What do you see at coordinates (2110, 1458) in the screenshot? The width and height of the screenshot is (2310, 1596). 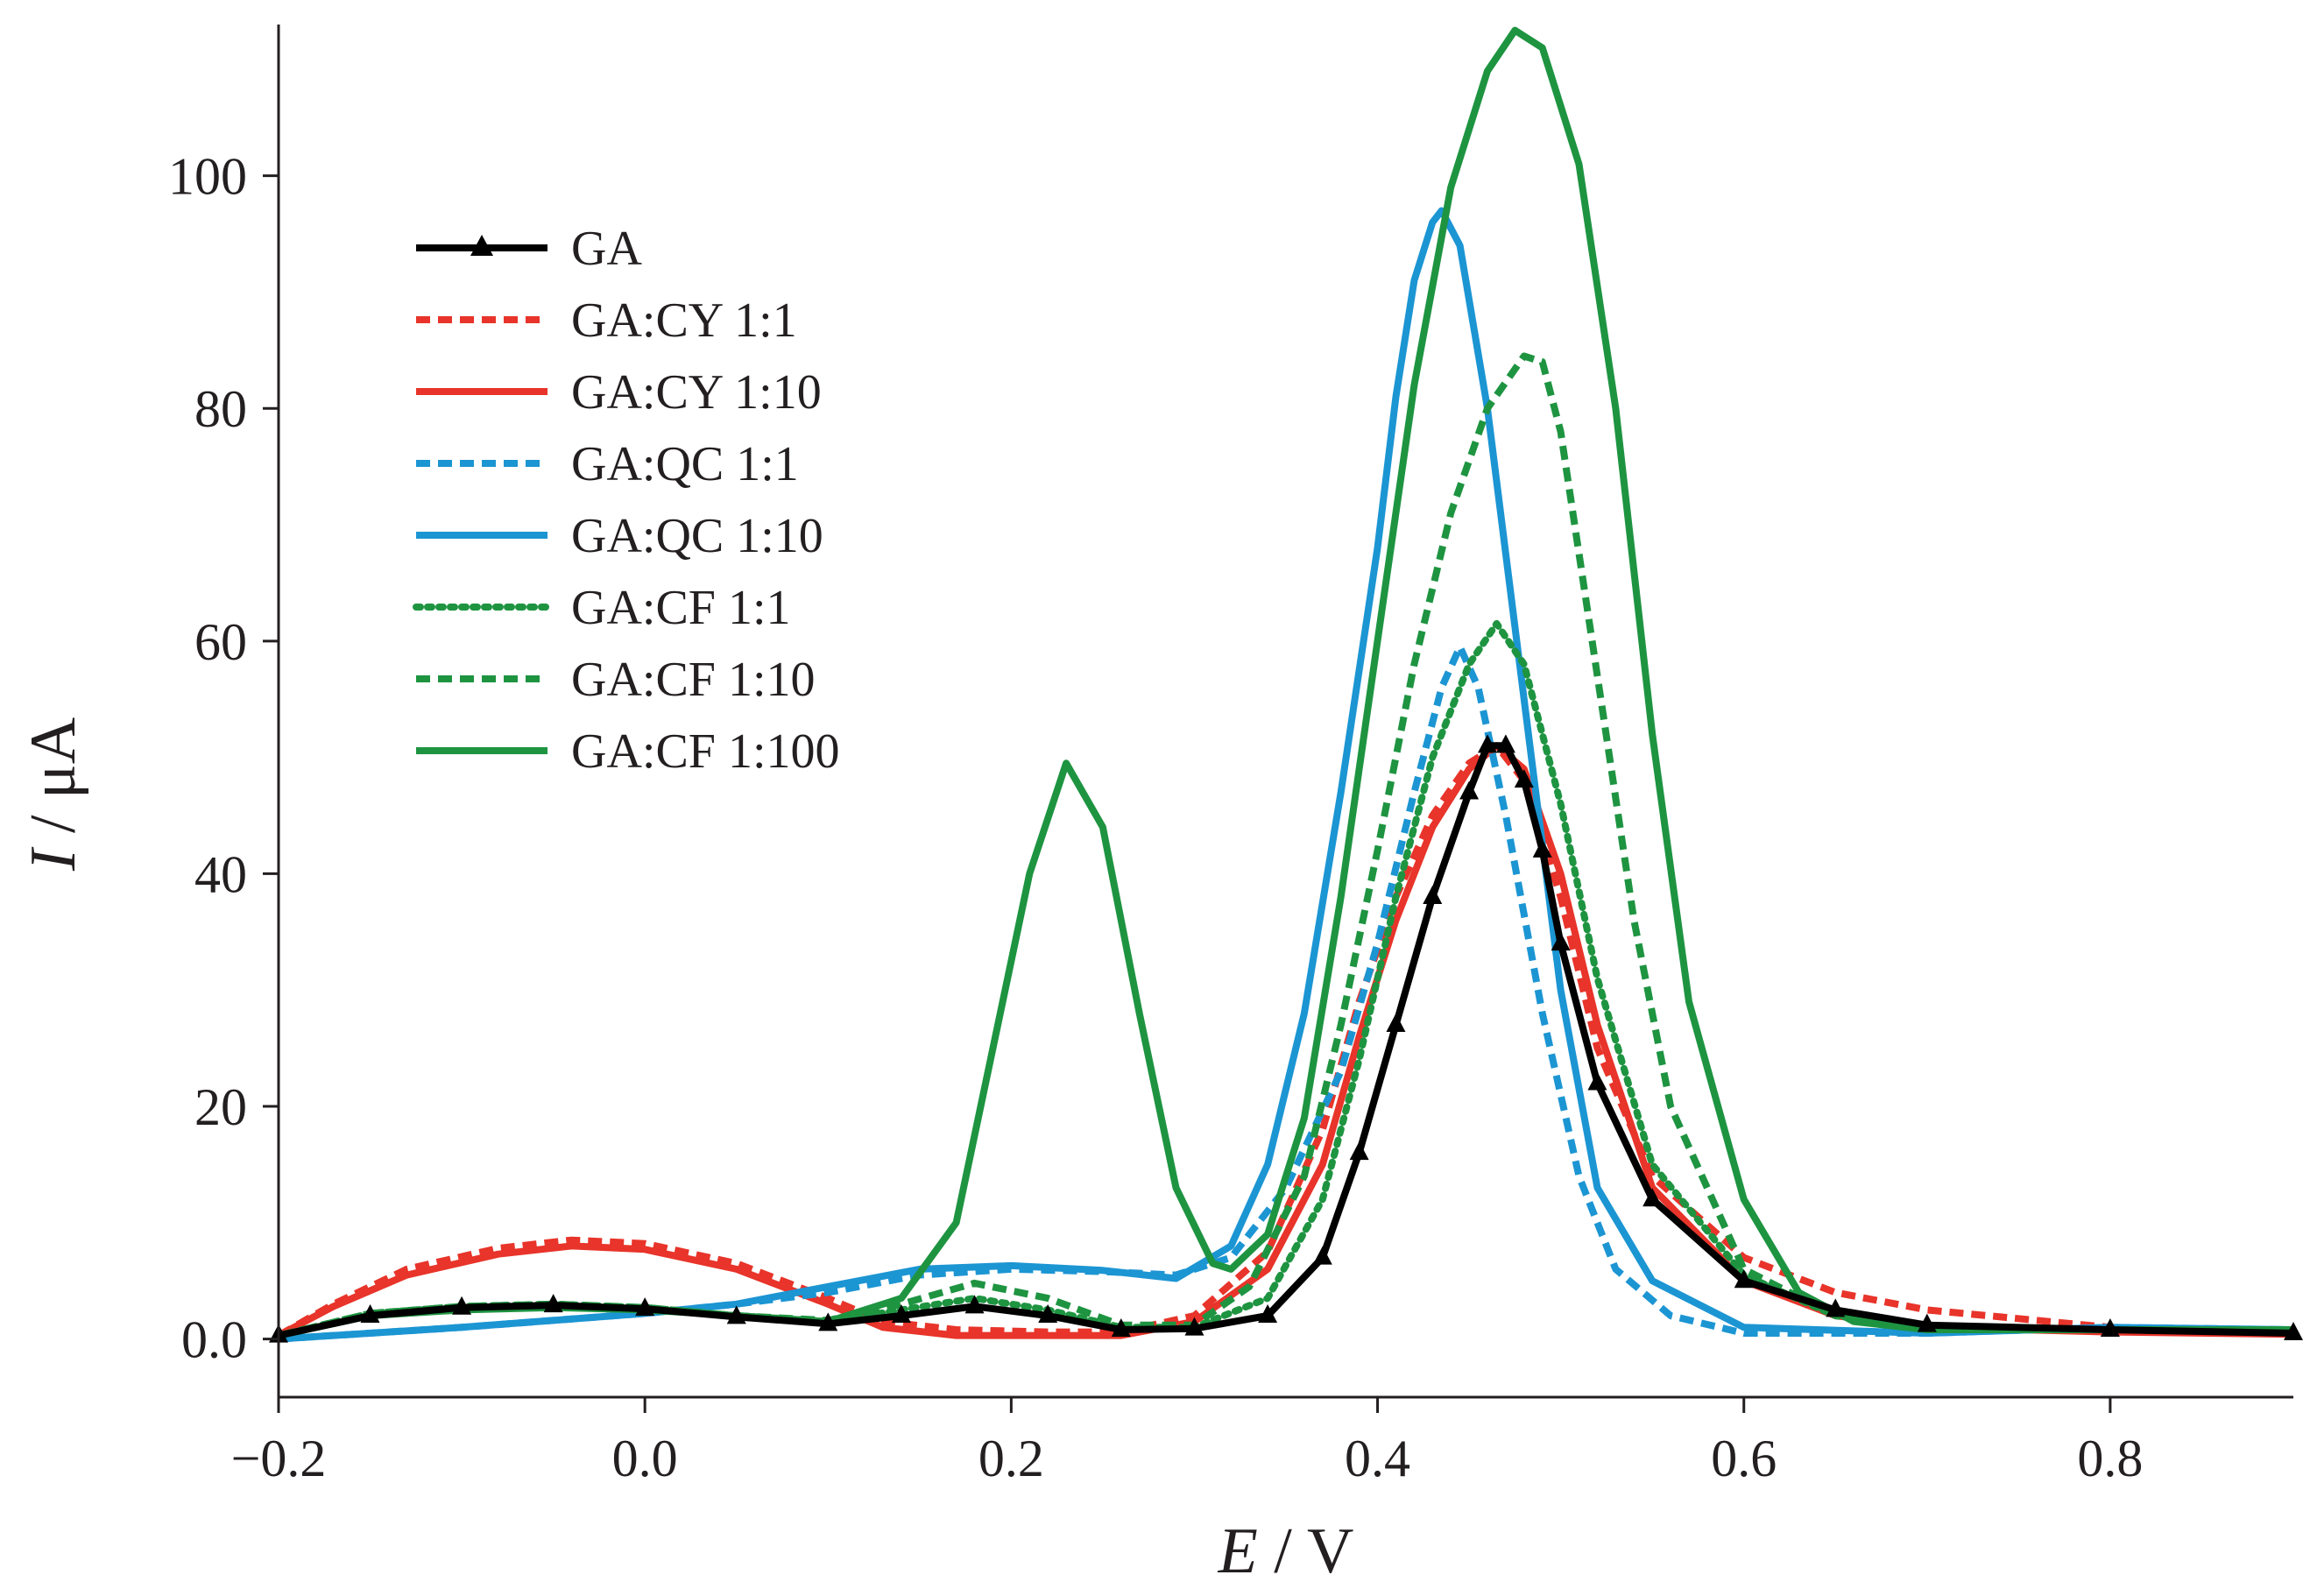 I see `x-tick-label: 0.8` at bounding box center [2110, 1458].